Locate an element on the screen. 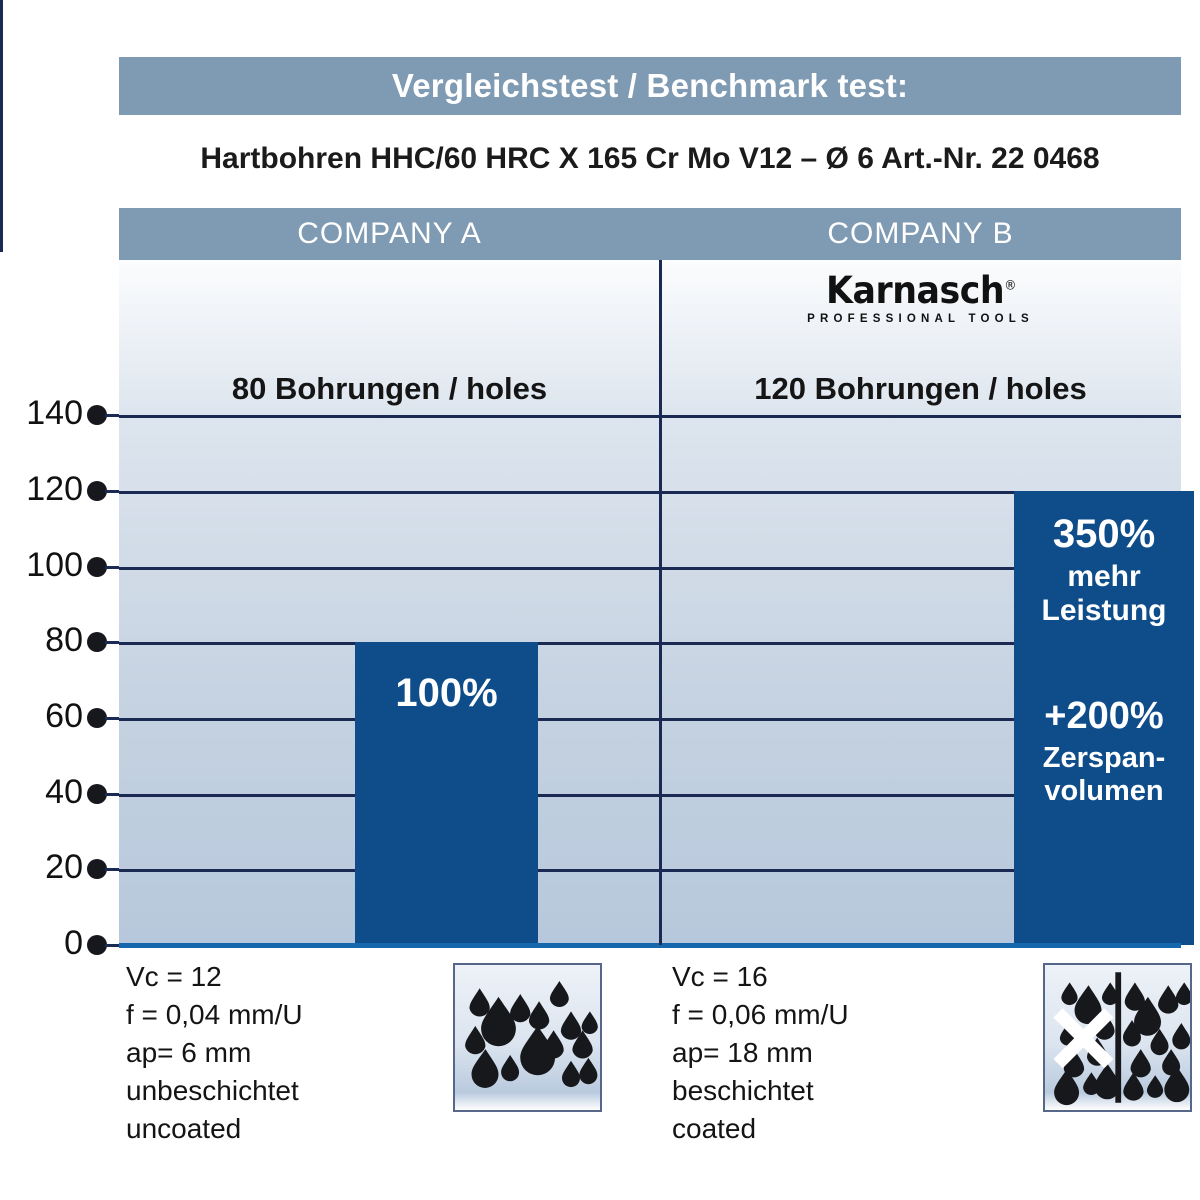 This screenshot has width=1200, height=1200. company-a-spec-f: f = 0,04 mm/U is located at coordinates (214, 1015).